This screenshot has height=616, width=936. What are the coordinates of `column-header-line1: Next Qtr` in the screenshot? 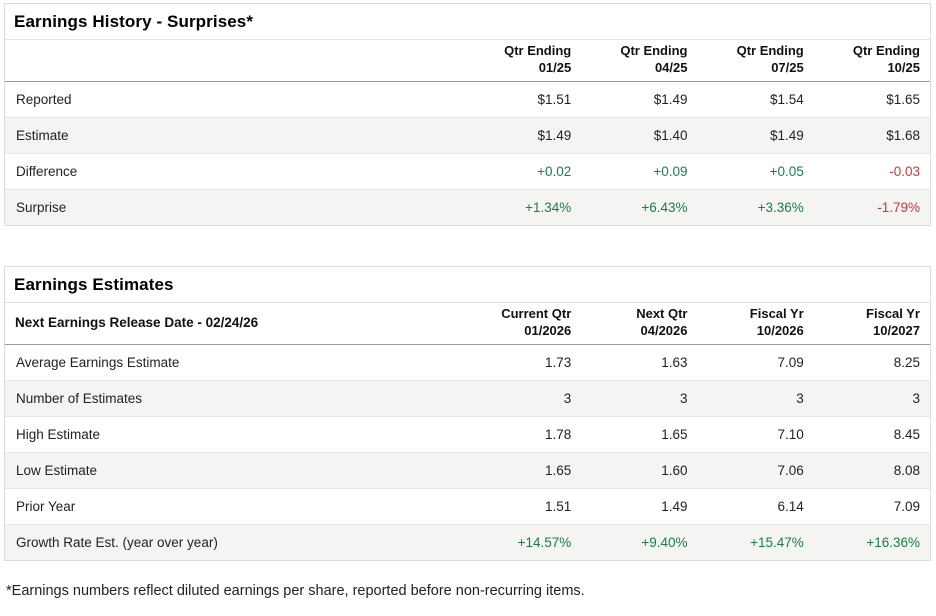 It's located at (662, 313).